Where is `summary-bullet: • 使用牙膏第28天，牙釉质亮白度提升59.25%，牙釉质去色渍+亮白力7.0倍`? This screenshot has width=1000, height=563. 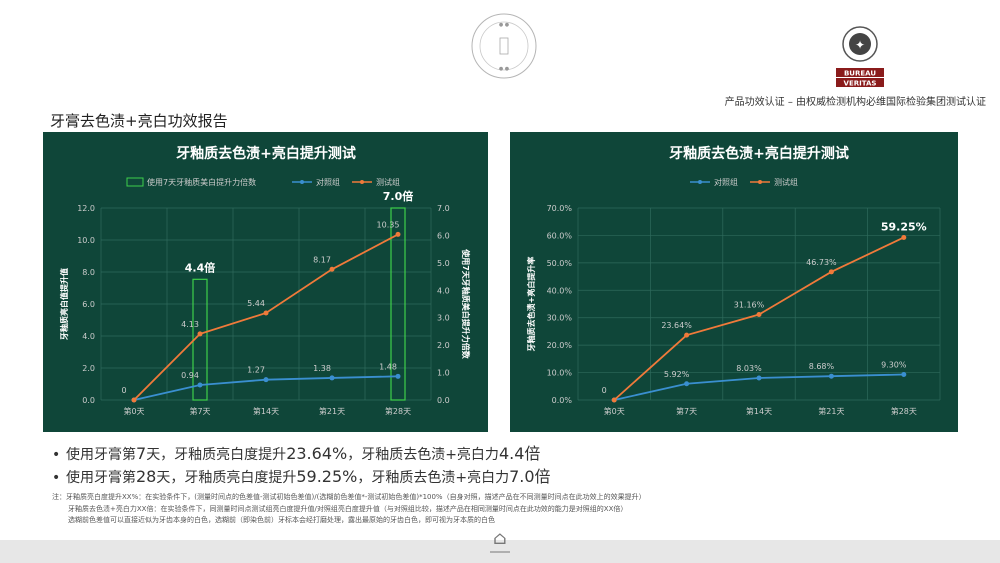 summary-bullet: • 使用牙膏第28天，牙釉质亮白度提升59.25%，牙釉质去色渍+亮白力7.0倍 is located at coordinates (301, 476).